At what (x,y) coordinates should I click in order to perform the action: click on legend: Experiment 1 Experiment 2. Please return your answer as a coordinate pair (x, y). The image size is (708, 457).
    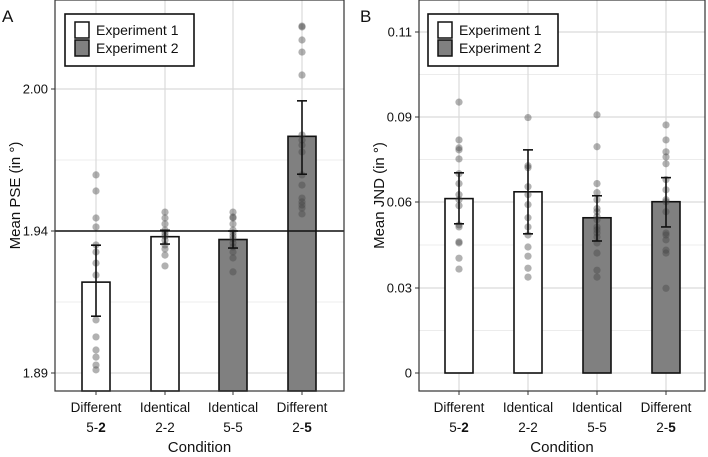
    Looking at the image, I should click on (129, 40).